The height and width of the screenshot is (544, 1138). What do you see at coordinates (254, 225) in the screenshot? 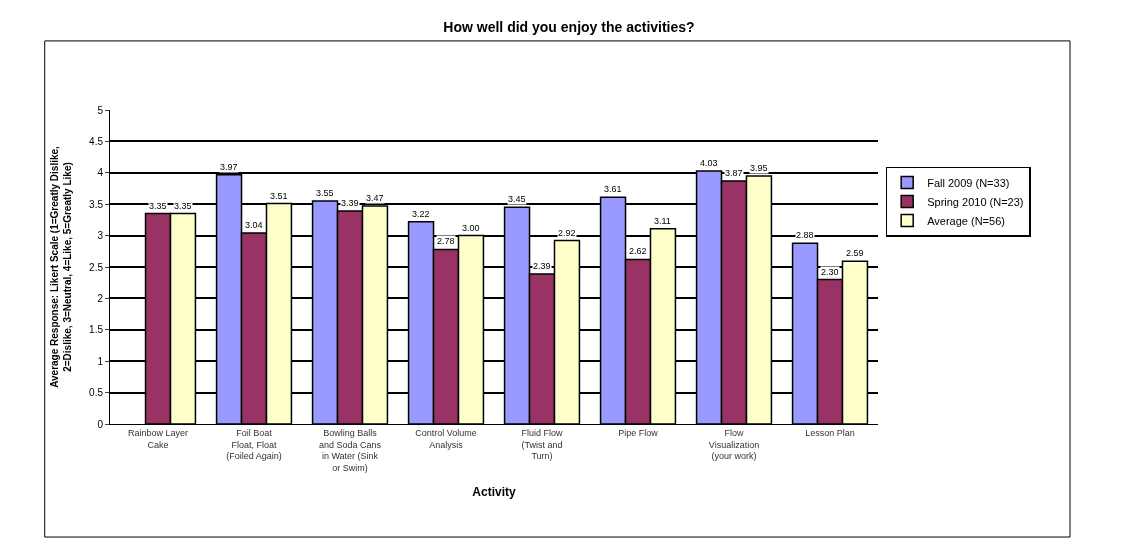
I see `data-label: 3.04` at bounding box center [254, 225].